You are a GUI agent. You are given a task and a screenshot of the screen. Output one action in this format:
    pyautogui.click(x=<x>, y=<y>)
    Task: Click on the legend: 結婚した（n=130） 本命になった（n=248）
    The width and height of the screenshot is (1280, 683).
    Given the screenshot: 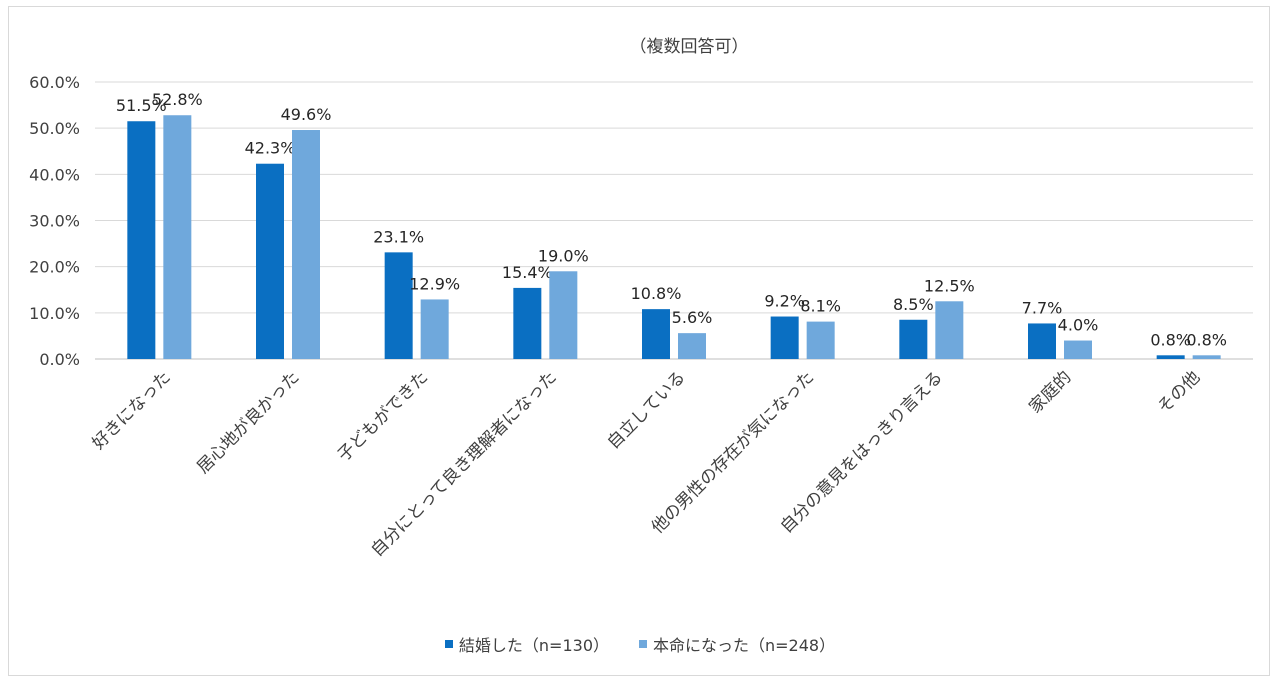 What is the action you would take?
    pyautogui.click(x=640, y=644)
    